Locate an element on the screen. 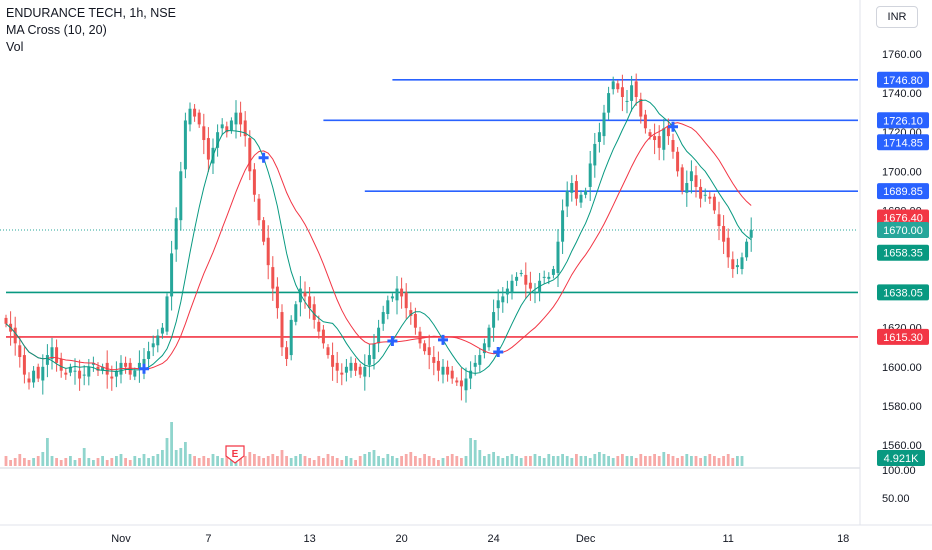 Image resolution: width=932 pixels, height=550 pixels. time-axis: Nov 7 13 20 24 Dec 11 18 is located at coordinates (466, 534).